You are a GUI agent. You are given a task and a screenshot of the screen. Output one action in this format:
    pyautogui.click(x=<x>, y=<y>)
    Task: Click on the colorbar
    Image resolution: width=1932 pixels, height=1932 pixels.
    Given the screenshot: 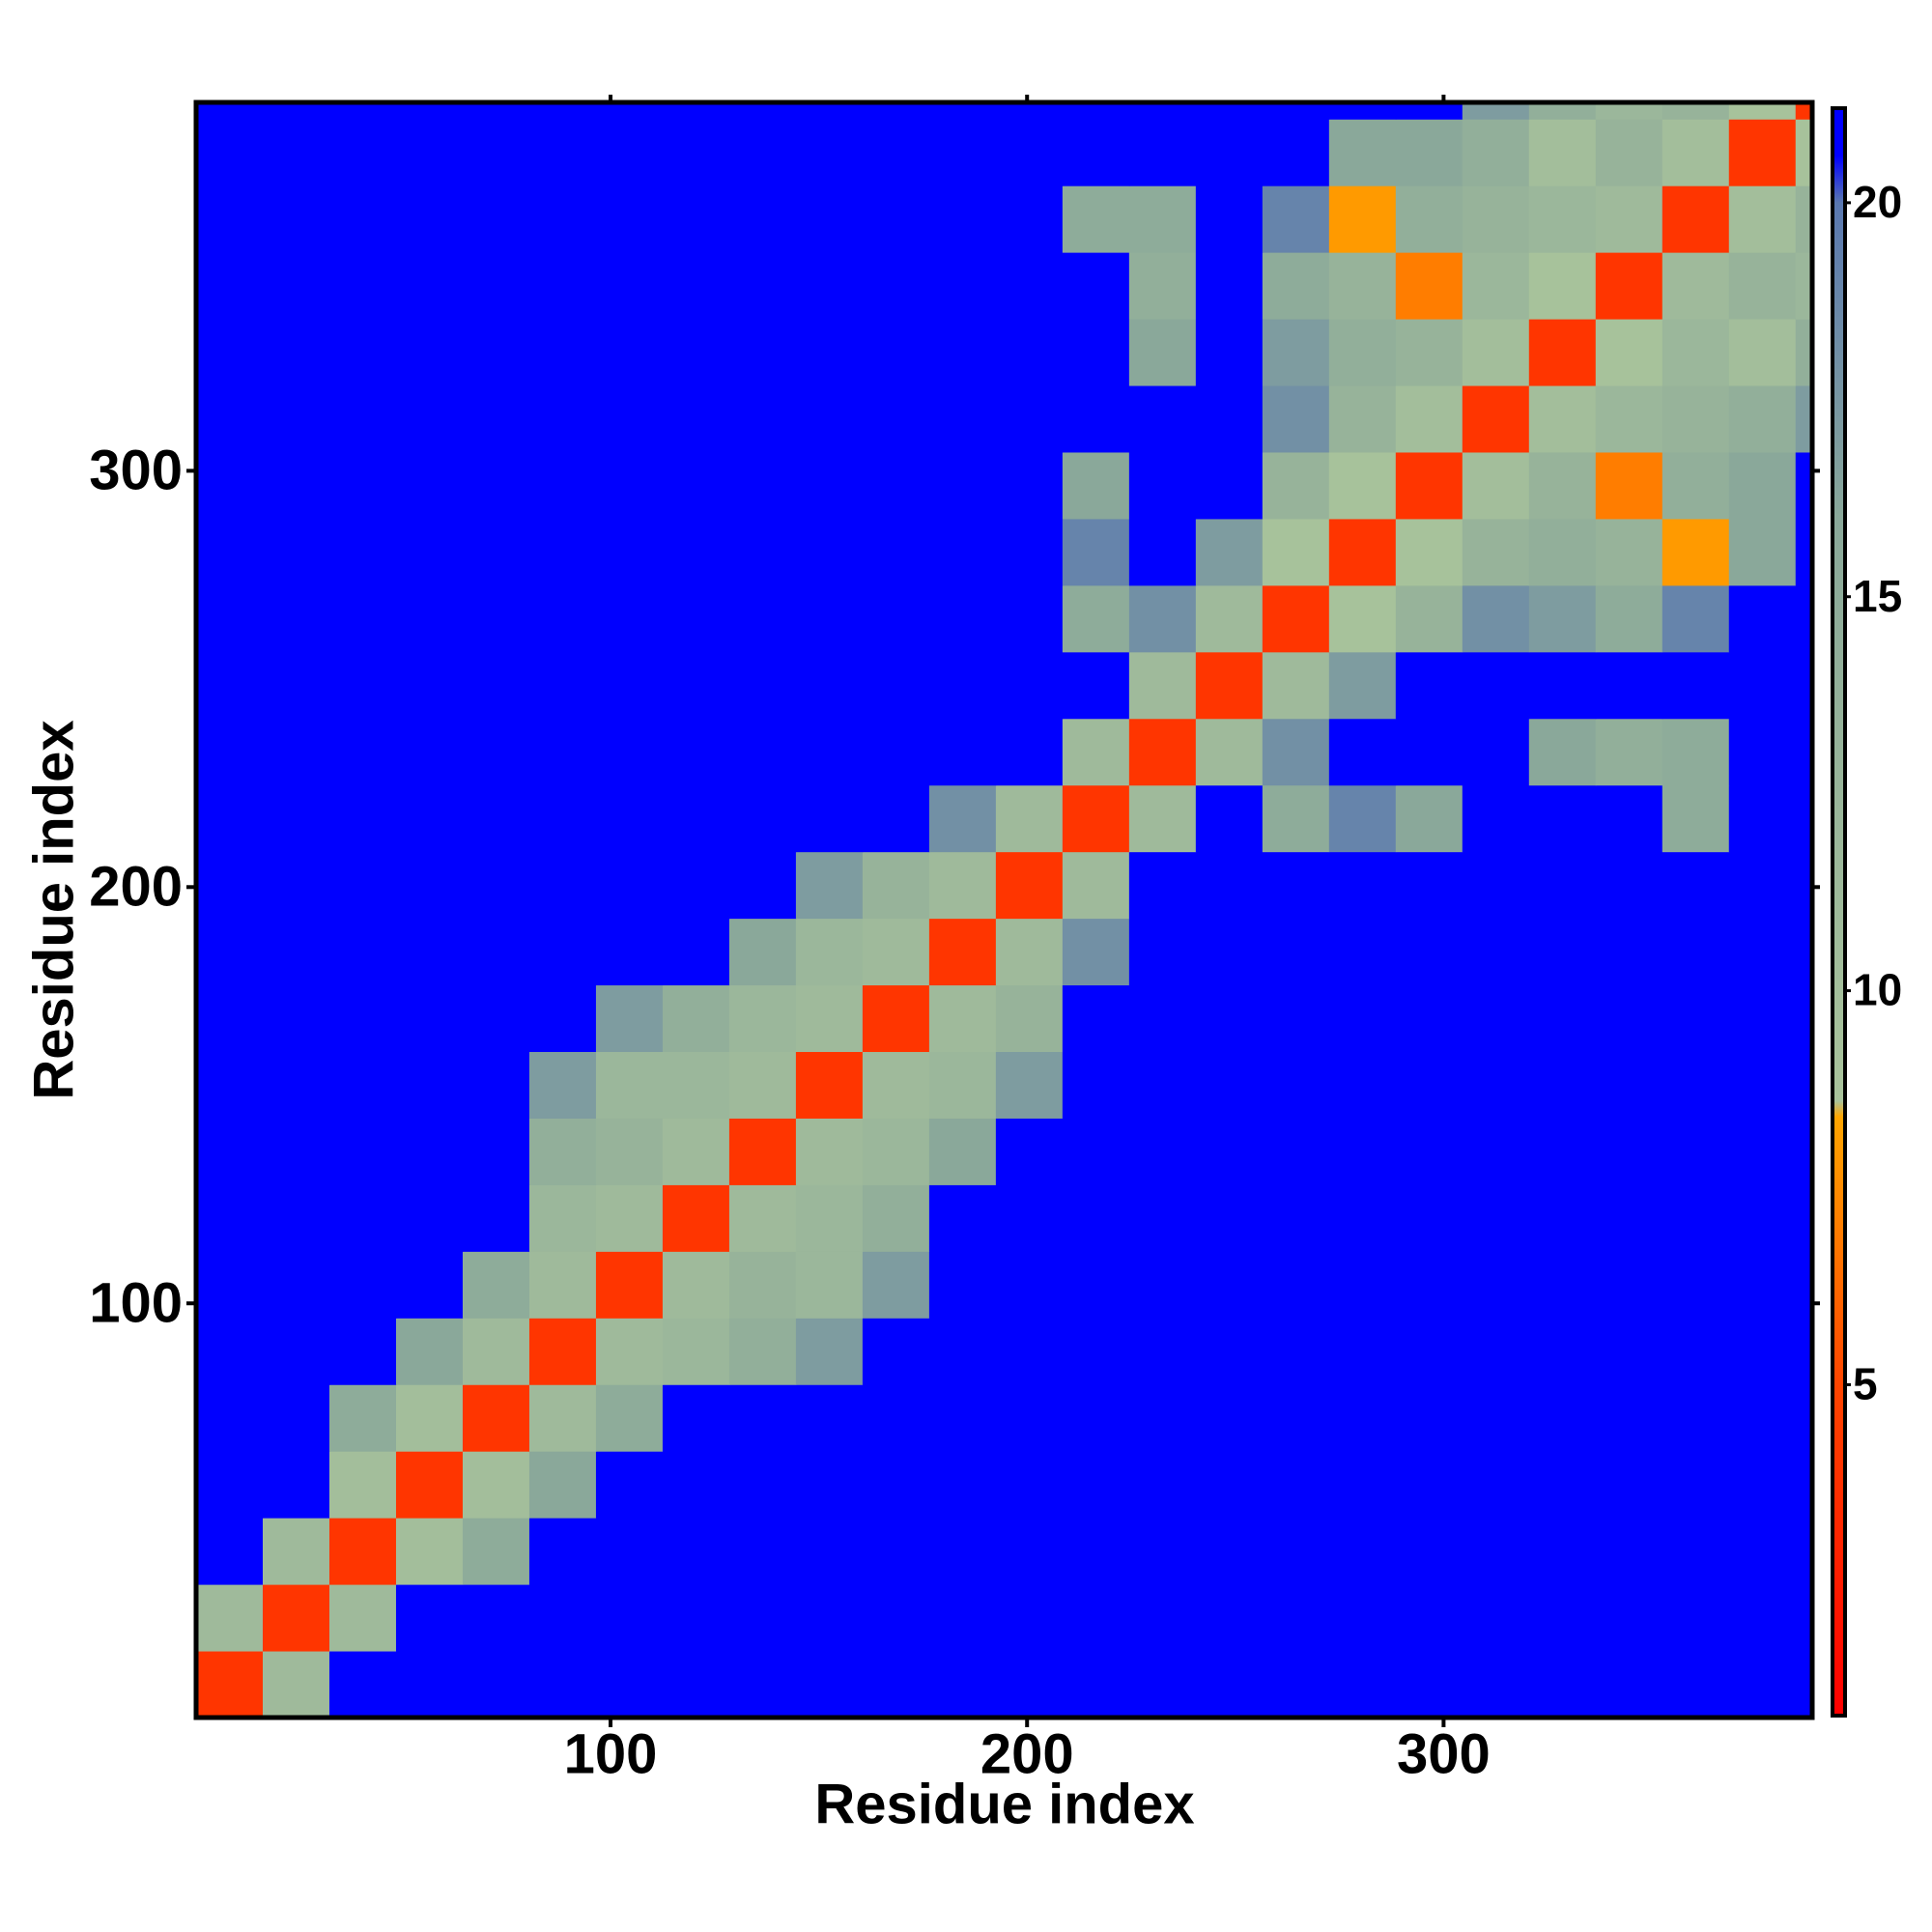 What is the action you would take?
    pyautogui.click(x=1839, y=912)
    